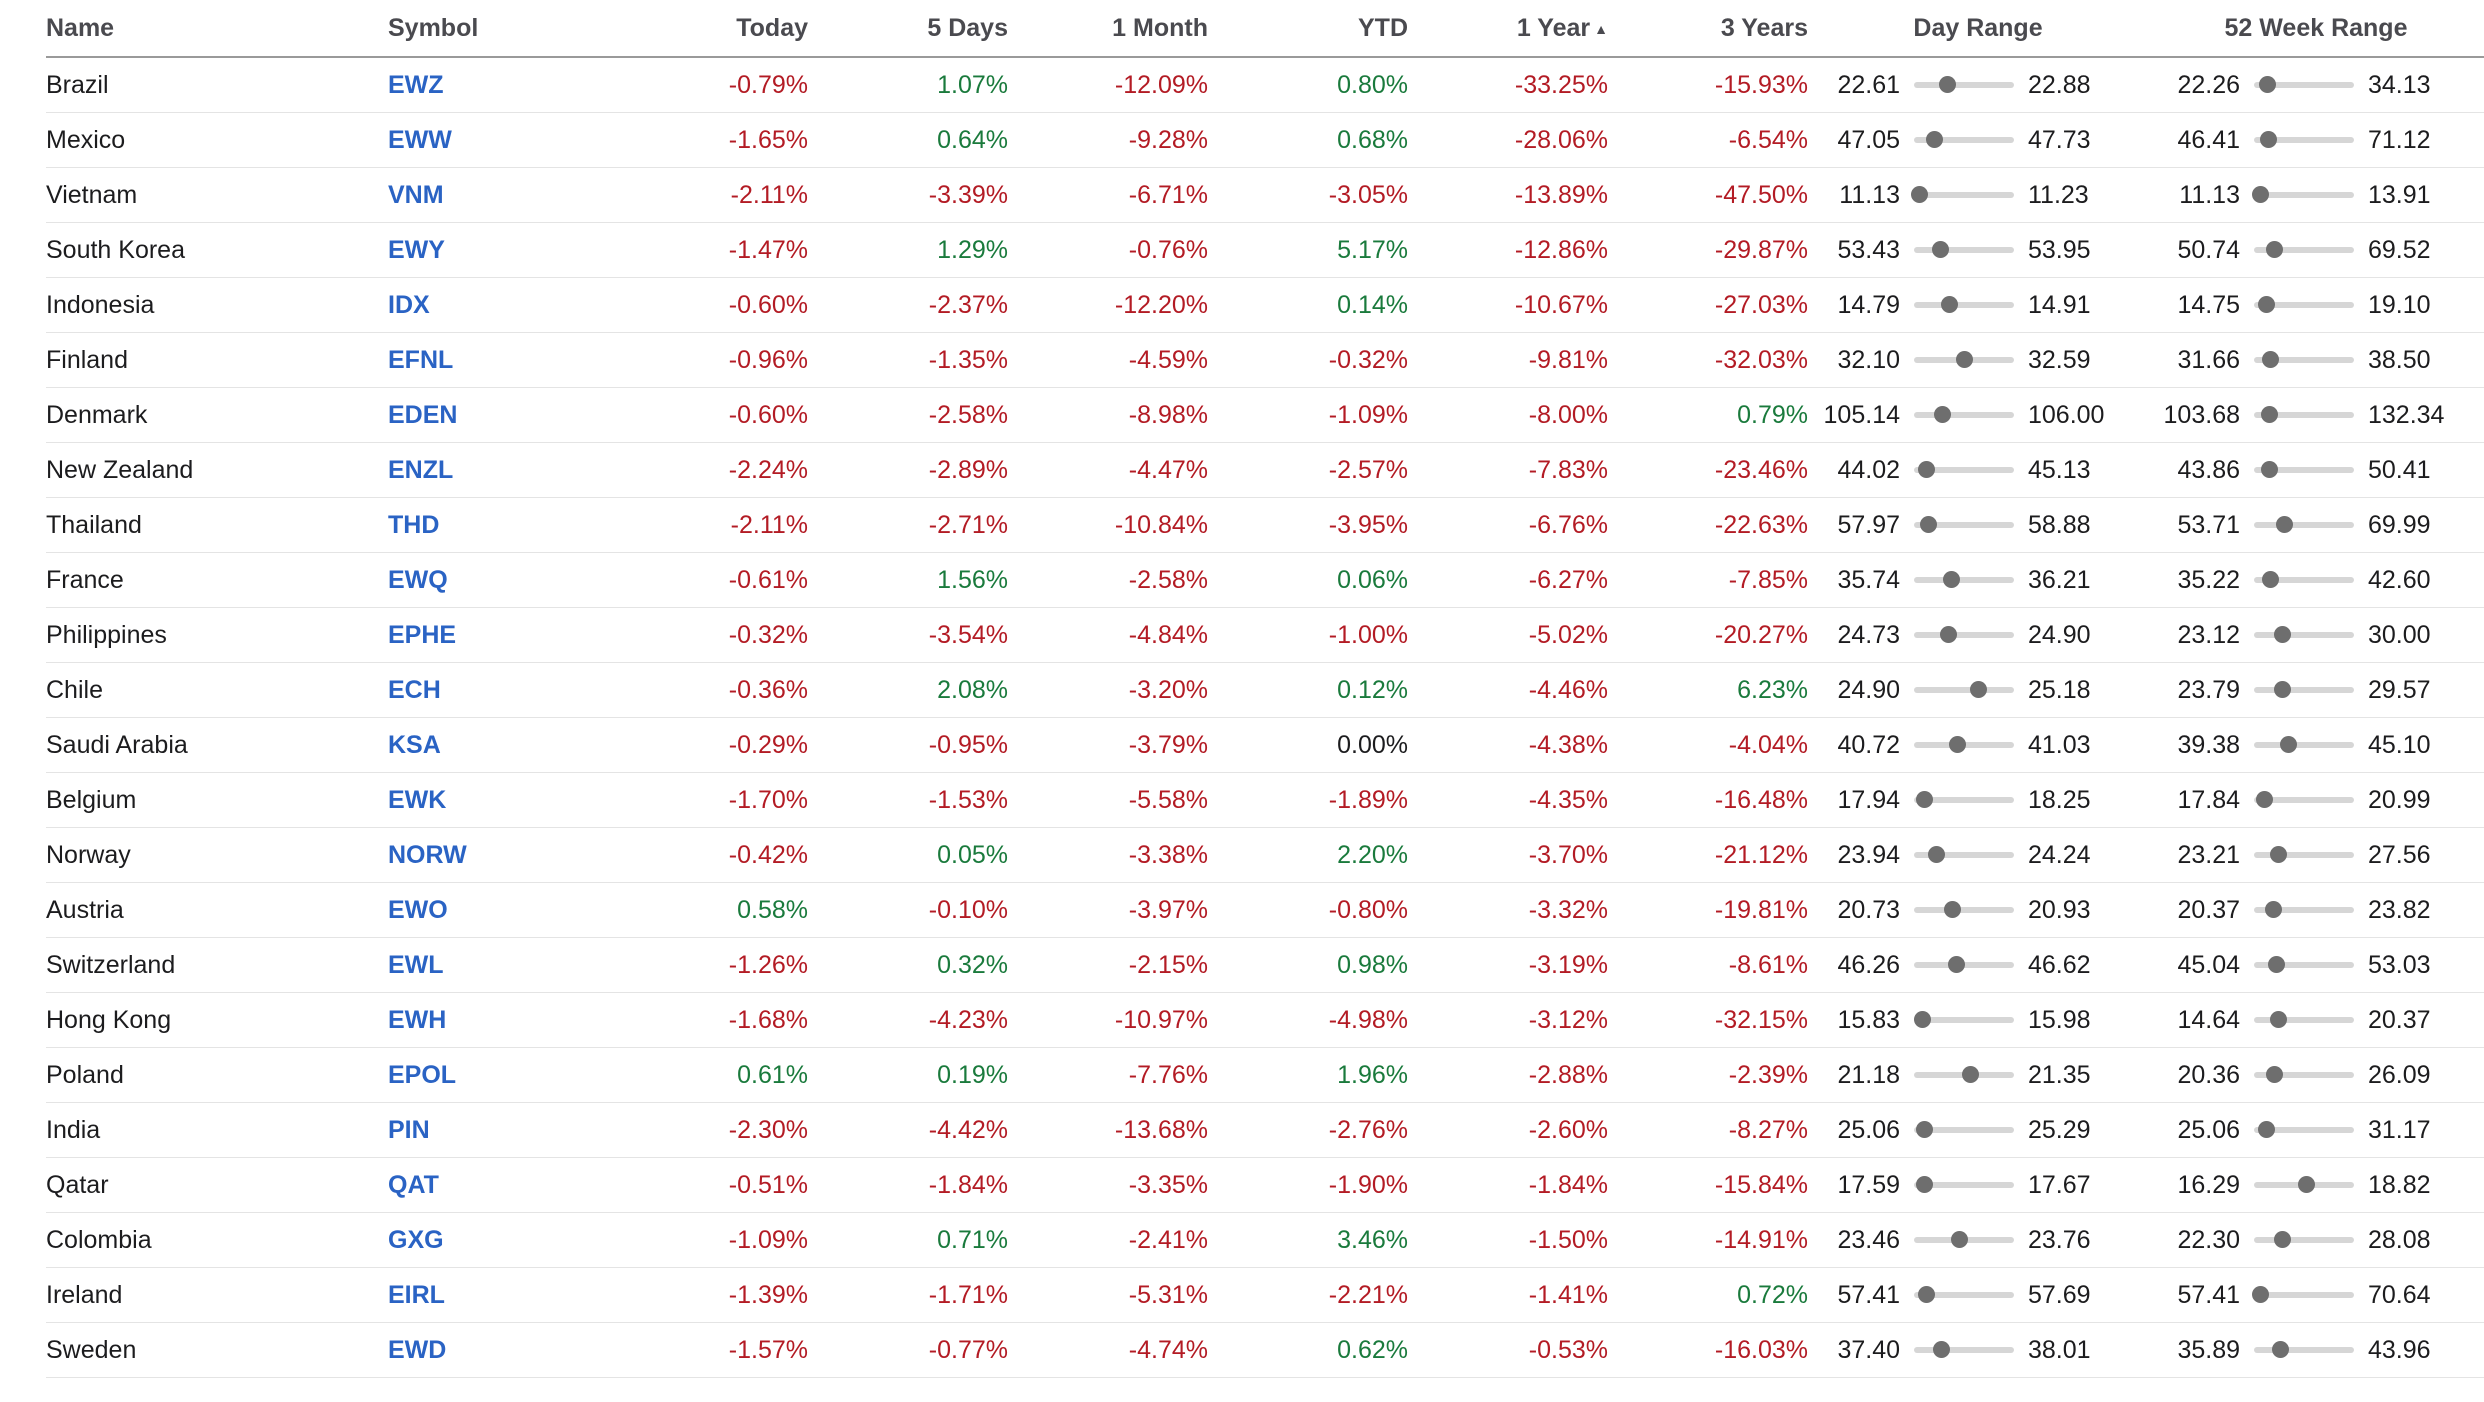 Image resolution: width=2484 pixels, height=1402 pixels. I want to click on cell-1-year: -9.81%, so click(1508, 360).